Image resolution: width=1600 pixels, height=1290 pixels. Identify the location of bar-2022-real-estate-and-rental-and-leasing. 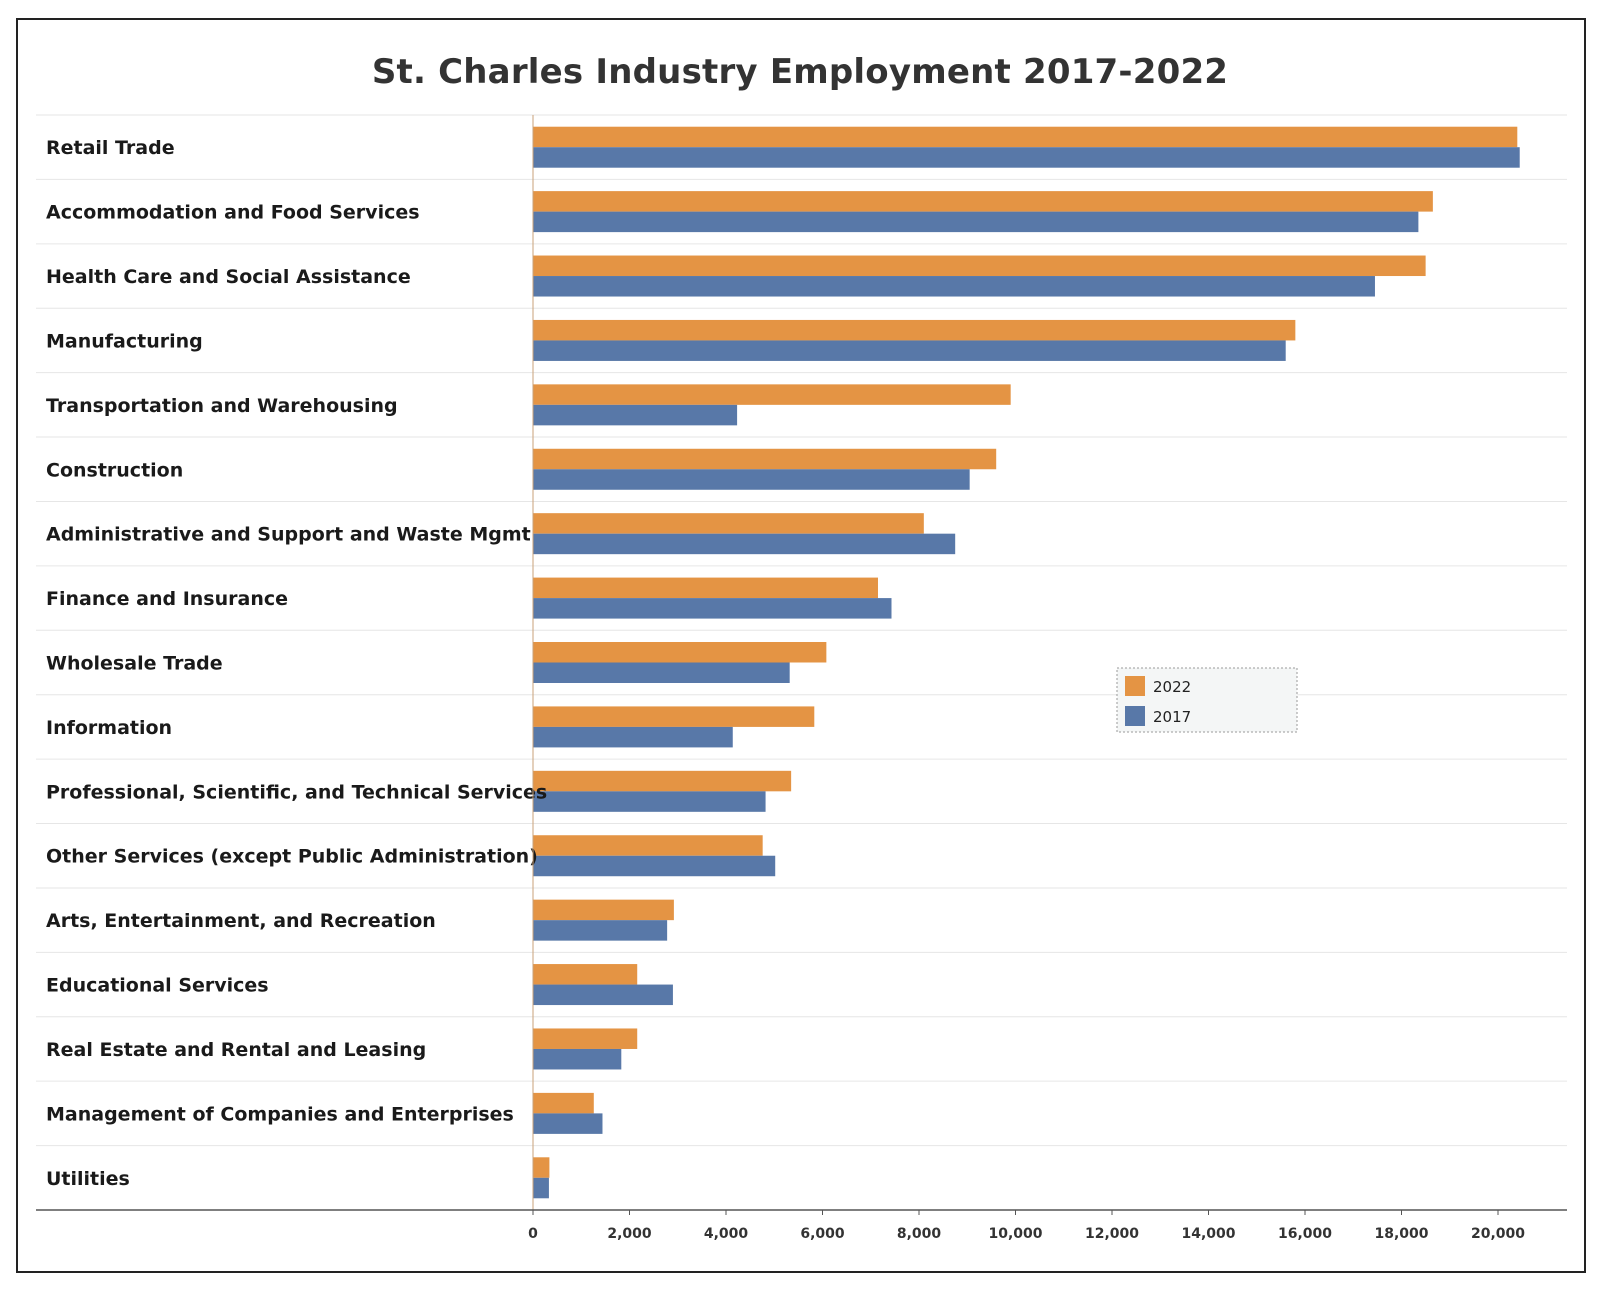
(585, 1038).